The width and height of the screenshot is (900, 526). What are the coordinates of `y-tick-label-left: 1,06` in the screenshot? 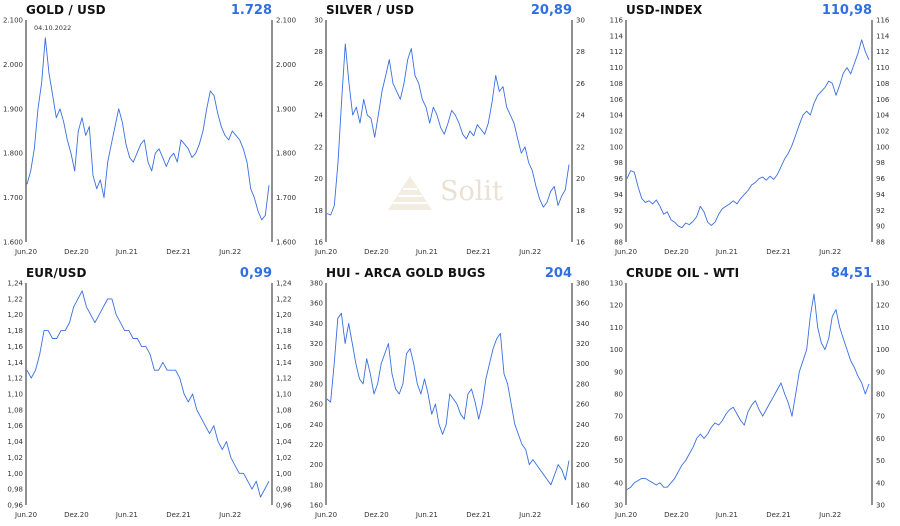 It's located at (15, 426).